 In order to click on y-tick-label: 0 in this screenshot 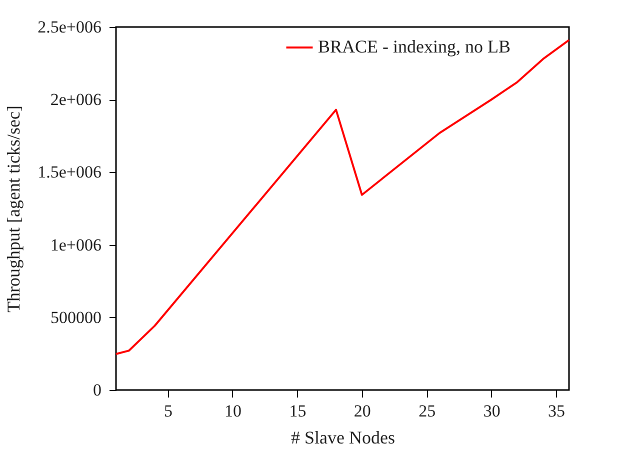, I will do `click(97, 390)`.